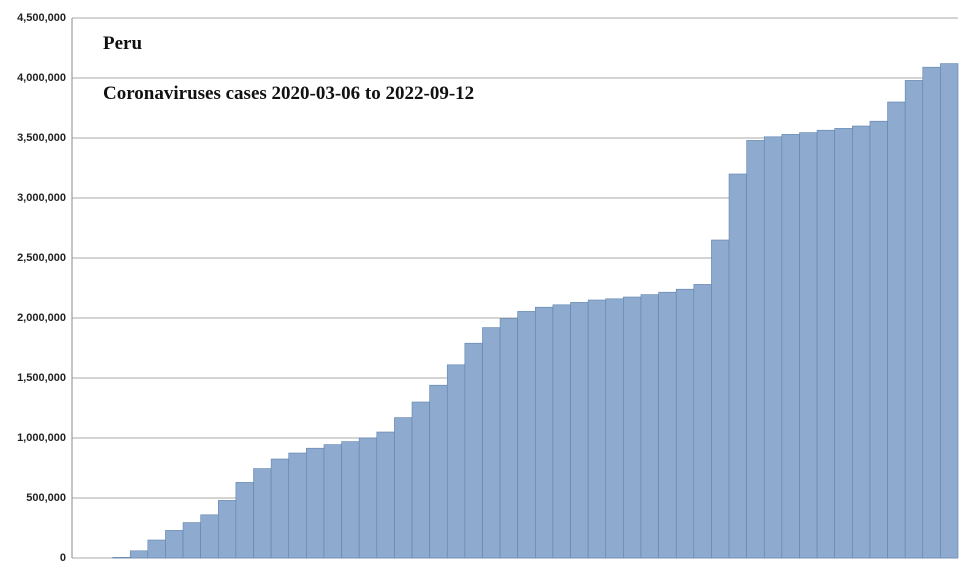 The image size is (973, 578). Describe the element at coordinates (46, 498) in the screenshot. I see `y-tick-label: 500,000` at that location.